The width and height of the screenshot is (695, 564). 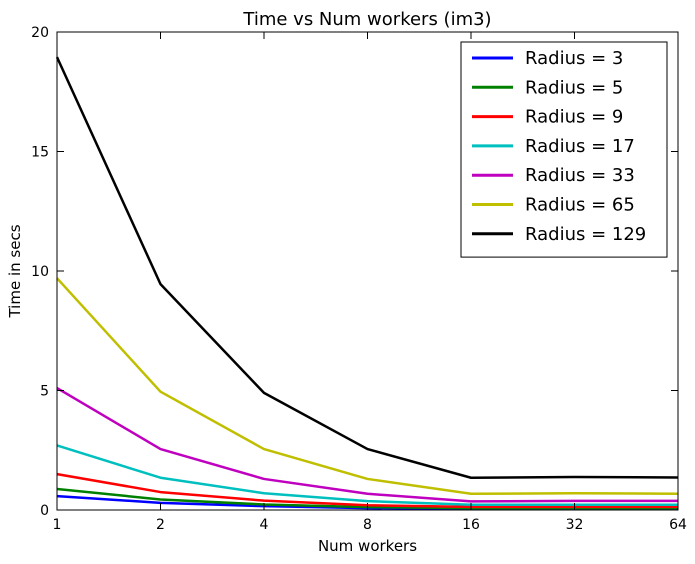 I want to click on x-tick-label: 8, so click(x=367, y=525).